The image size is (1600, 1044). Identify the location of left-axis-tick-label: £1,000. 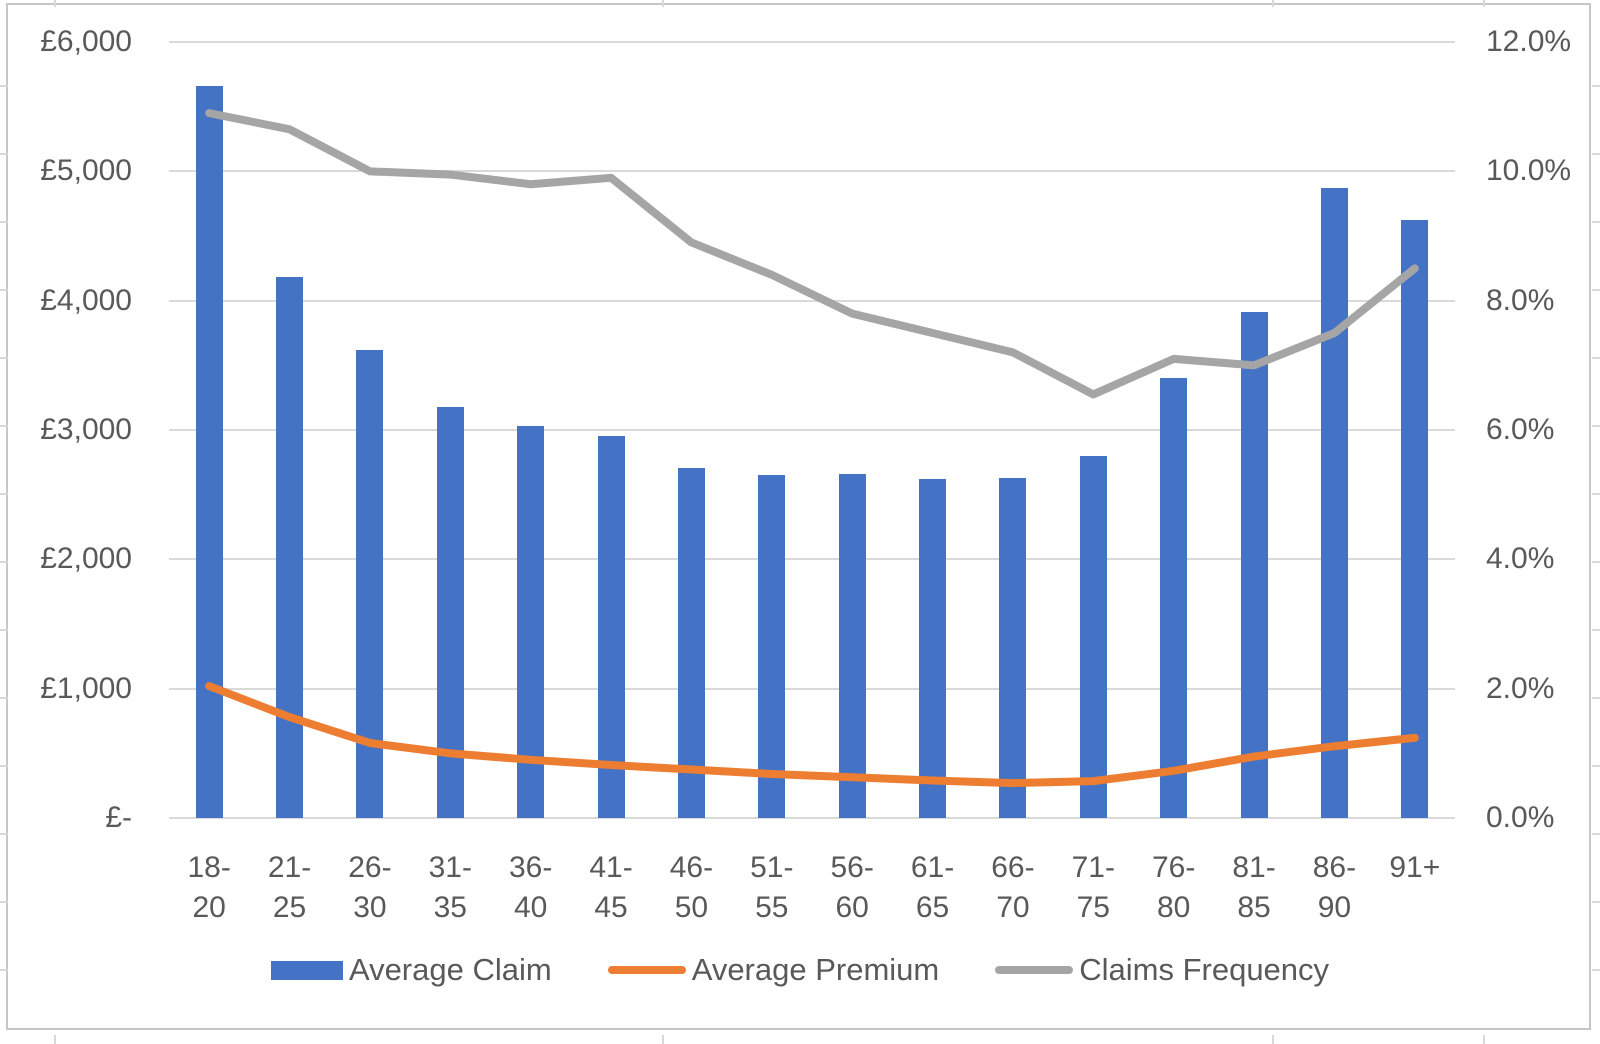
(86, 688).